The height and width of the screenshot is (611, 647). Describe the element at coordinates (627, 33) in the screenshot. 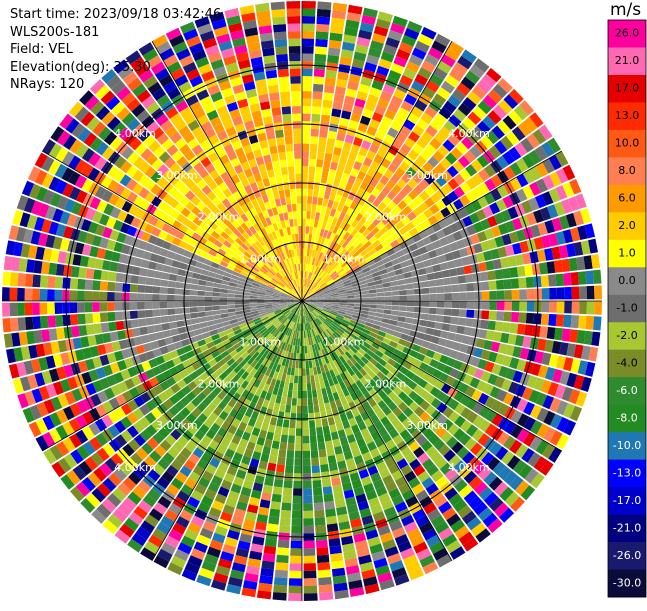

I see `colorbar-tick-label: 26.0` at that location.